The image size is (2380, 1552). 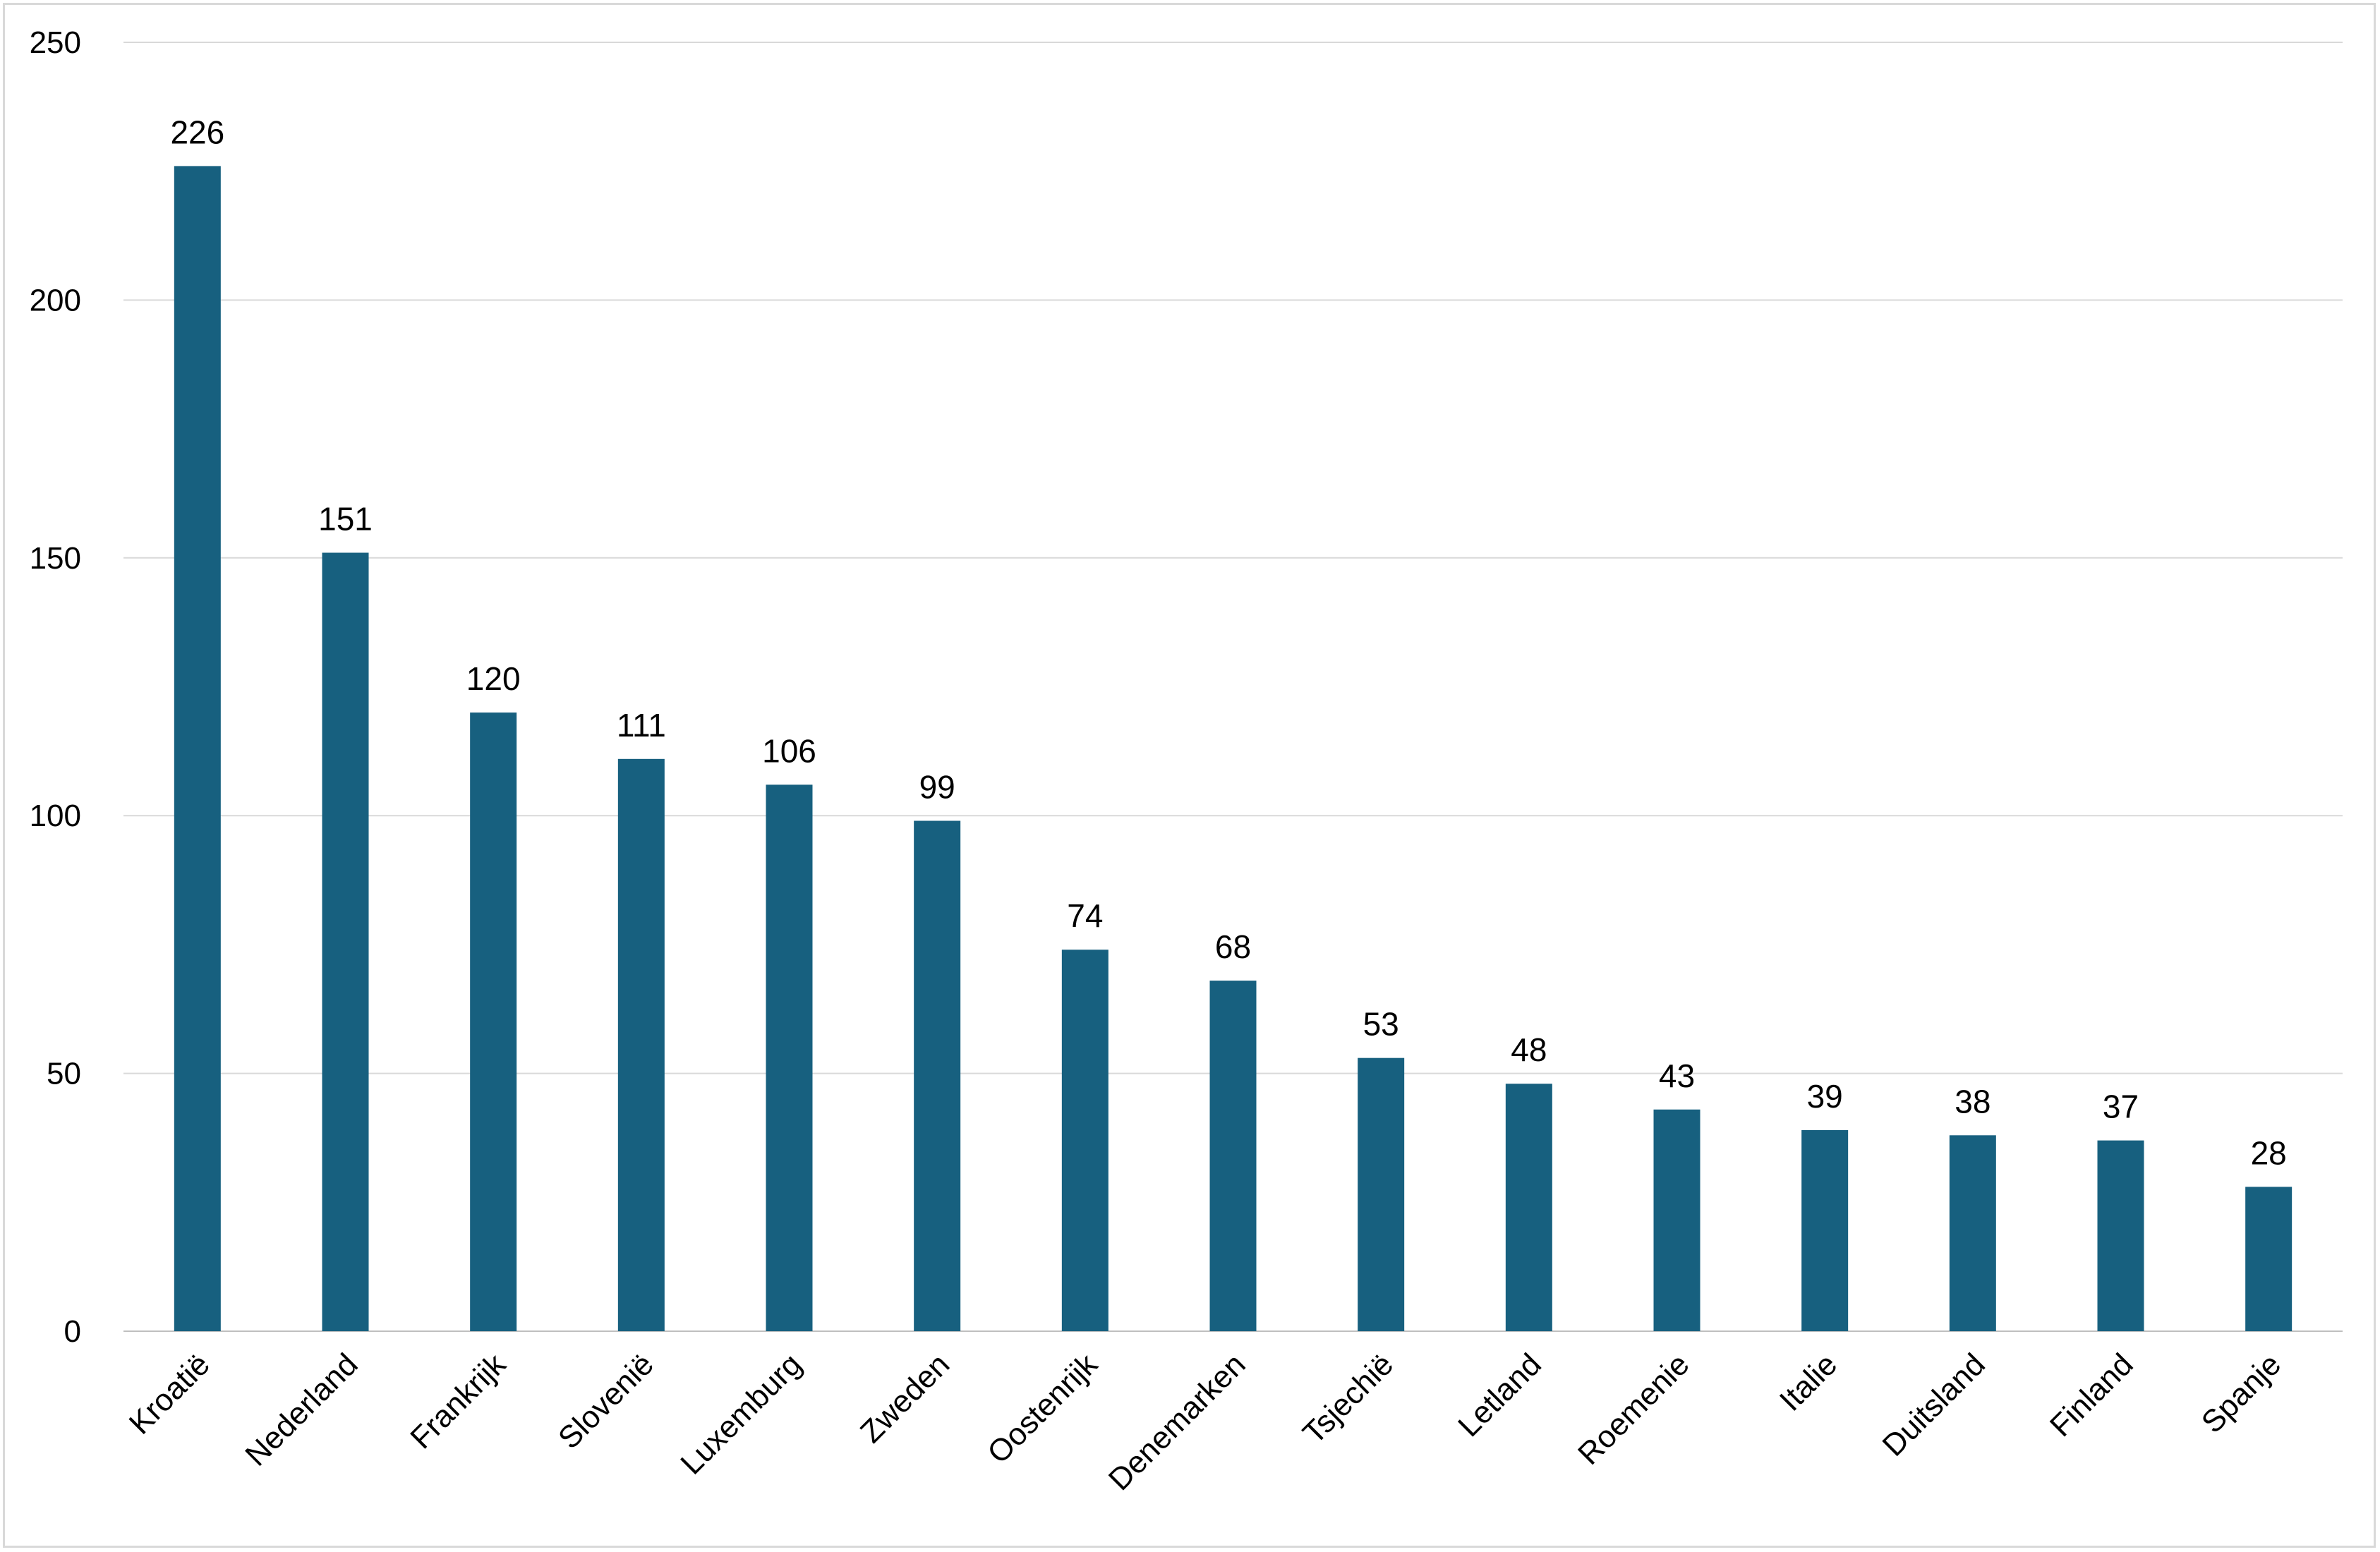 I want to click on data-label: 39, so click(x=1825, y=1096).